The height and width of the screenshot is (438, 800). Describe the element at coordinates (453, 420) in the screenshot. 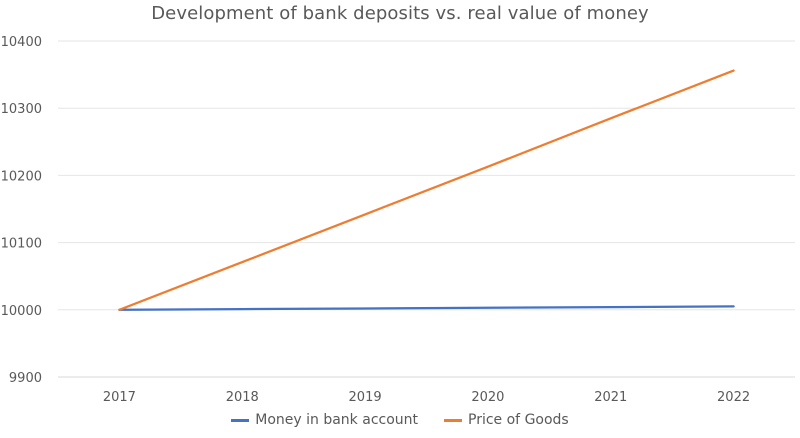

I see `legend-swatch-price-of-goods` at that location.